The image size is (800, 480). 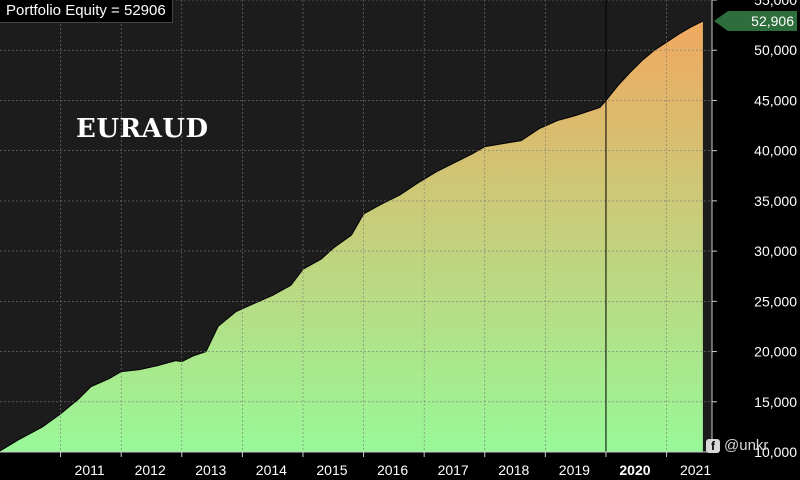 What do you see at coordinates (271, 470) in the screenshot?
I see `x-tick-label: 2014` at bounding box center [271, 470].